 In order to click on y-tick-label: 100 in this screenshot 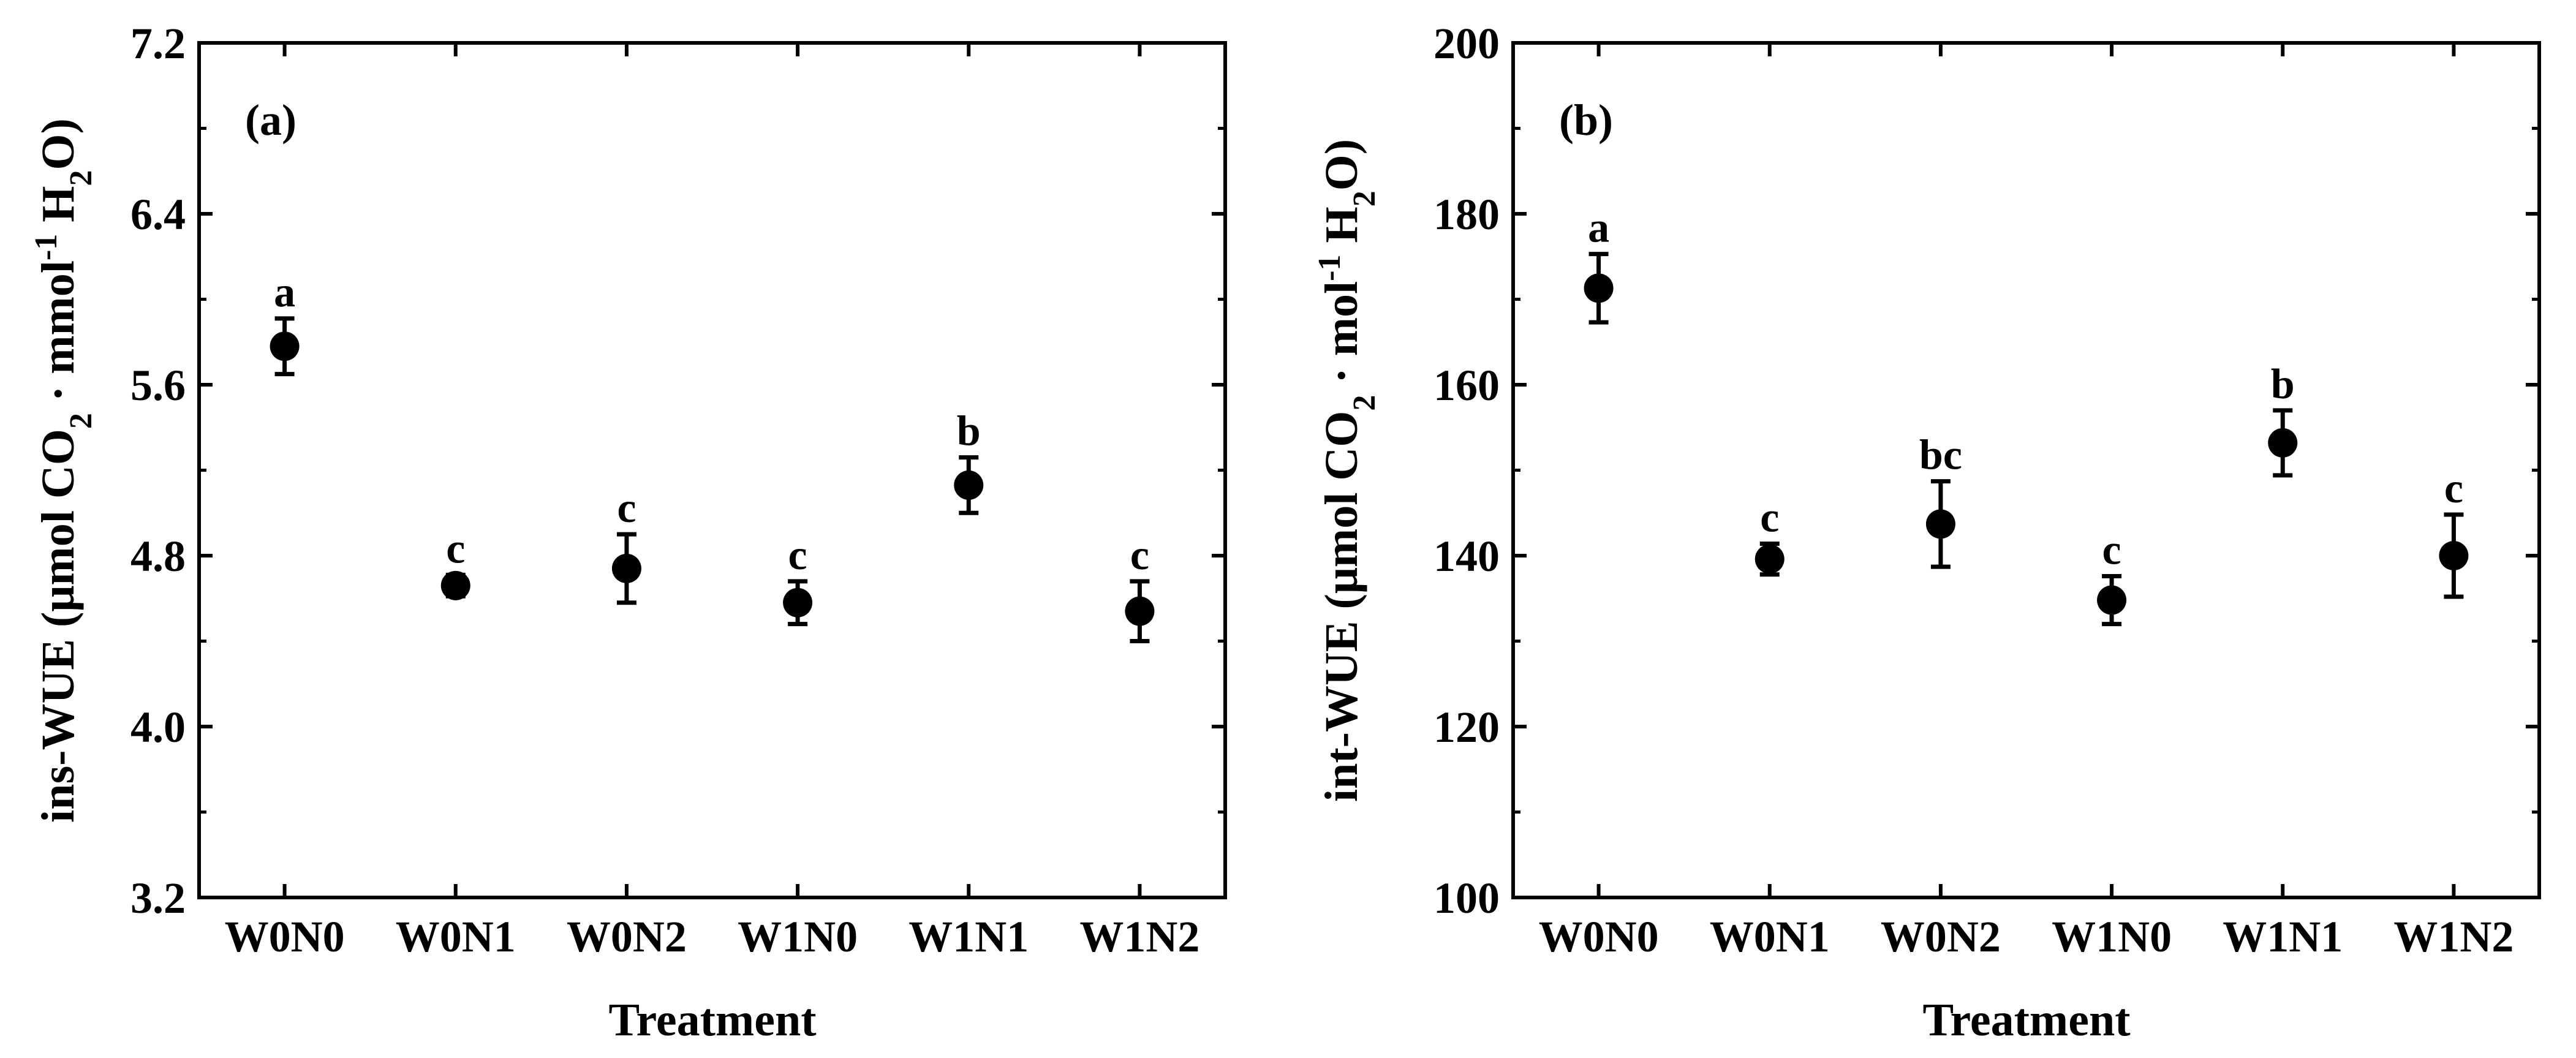, I will do `click(1466, 898)`.